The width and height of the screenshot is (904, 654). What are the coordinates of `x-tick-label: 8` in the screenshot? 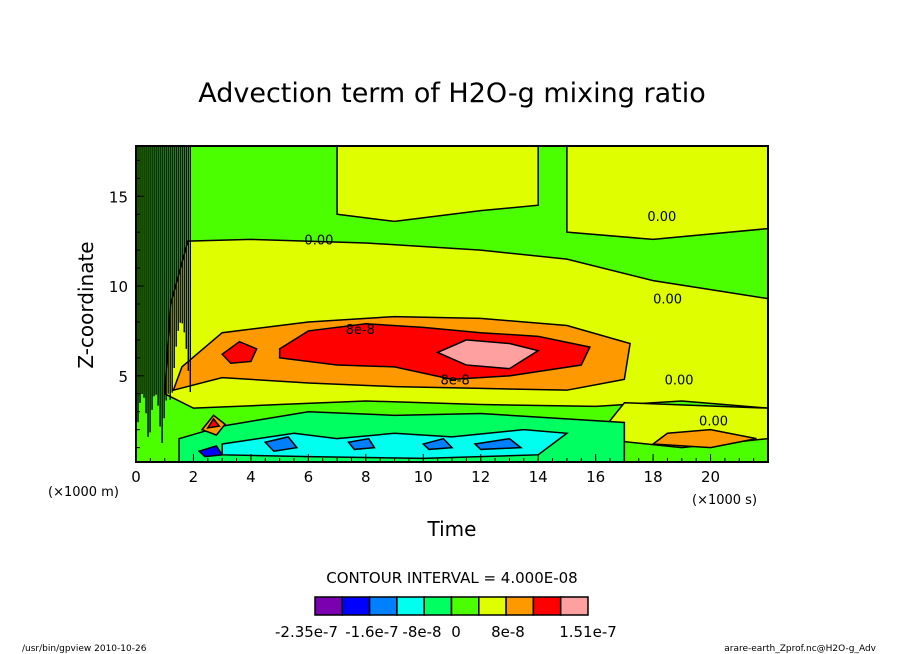 It's located at (366, 477).